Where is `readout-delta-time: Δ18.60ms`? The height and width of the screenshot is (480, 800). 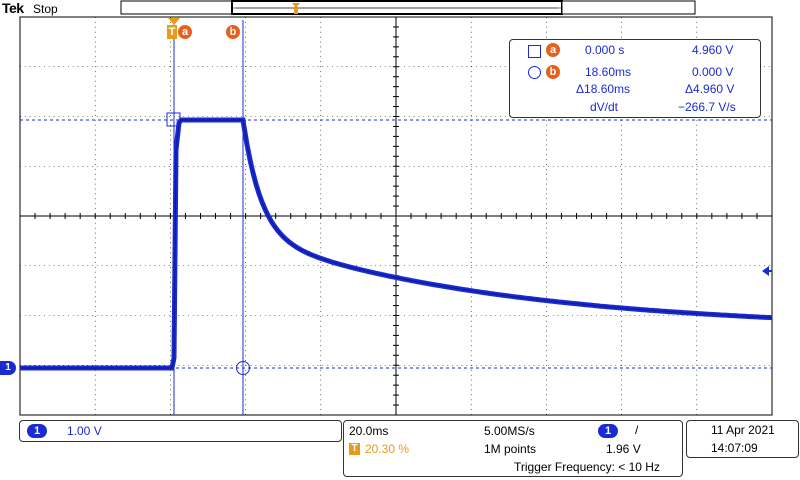 readout-delta-time: Δ18.60ms is located at coordinates (603, 89).